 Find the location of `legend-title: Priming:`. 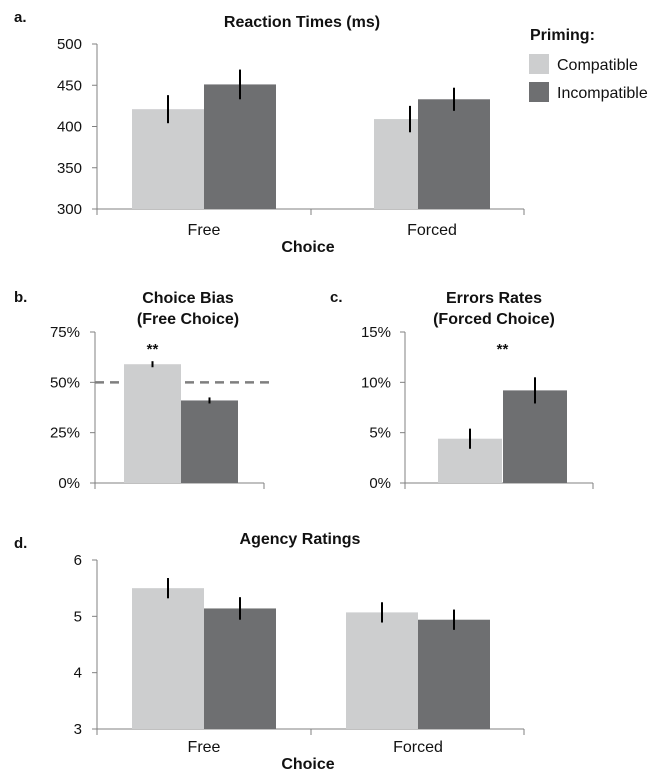

legend-title: Priming: is located at coordinates (562, 35).